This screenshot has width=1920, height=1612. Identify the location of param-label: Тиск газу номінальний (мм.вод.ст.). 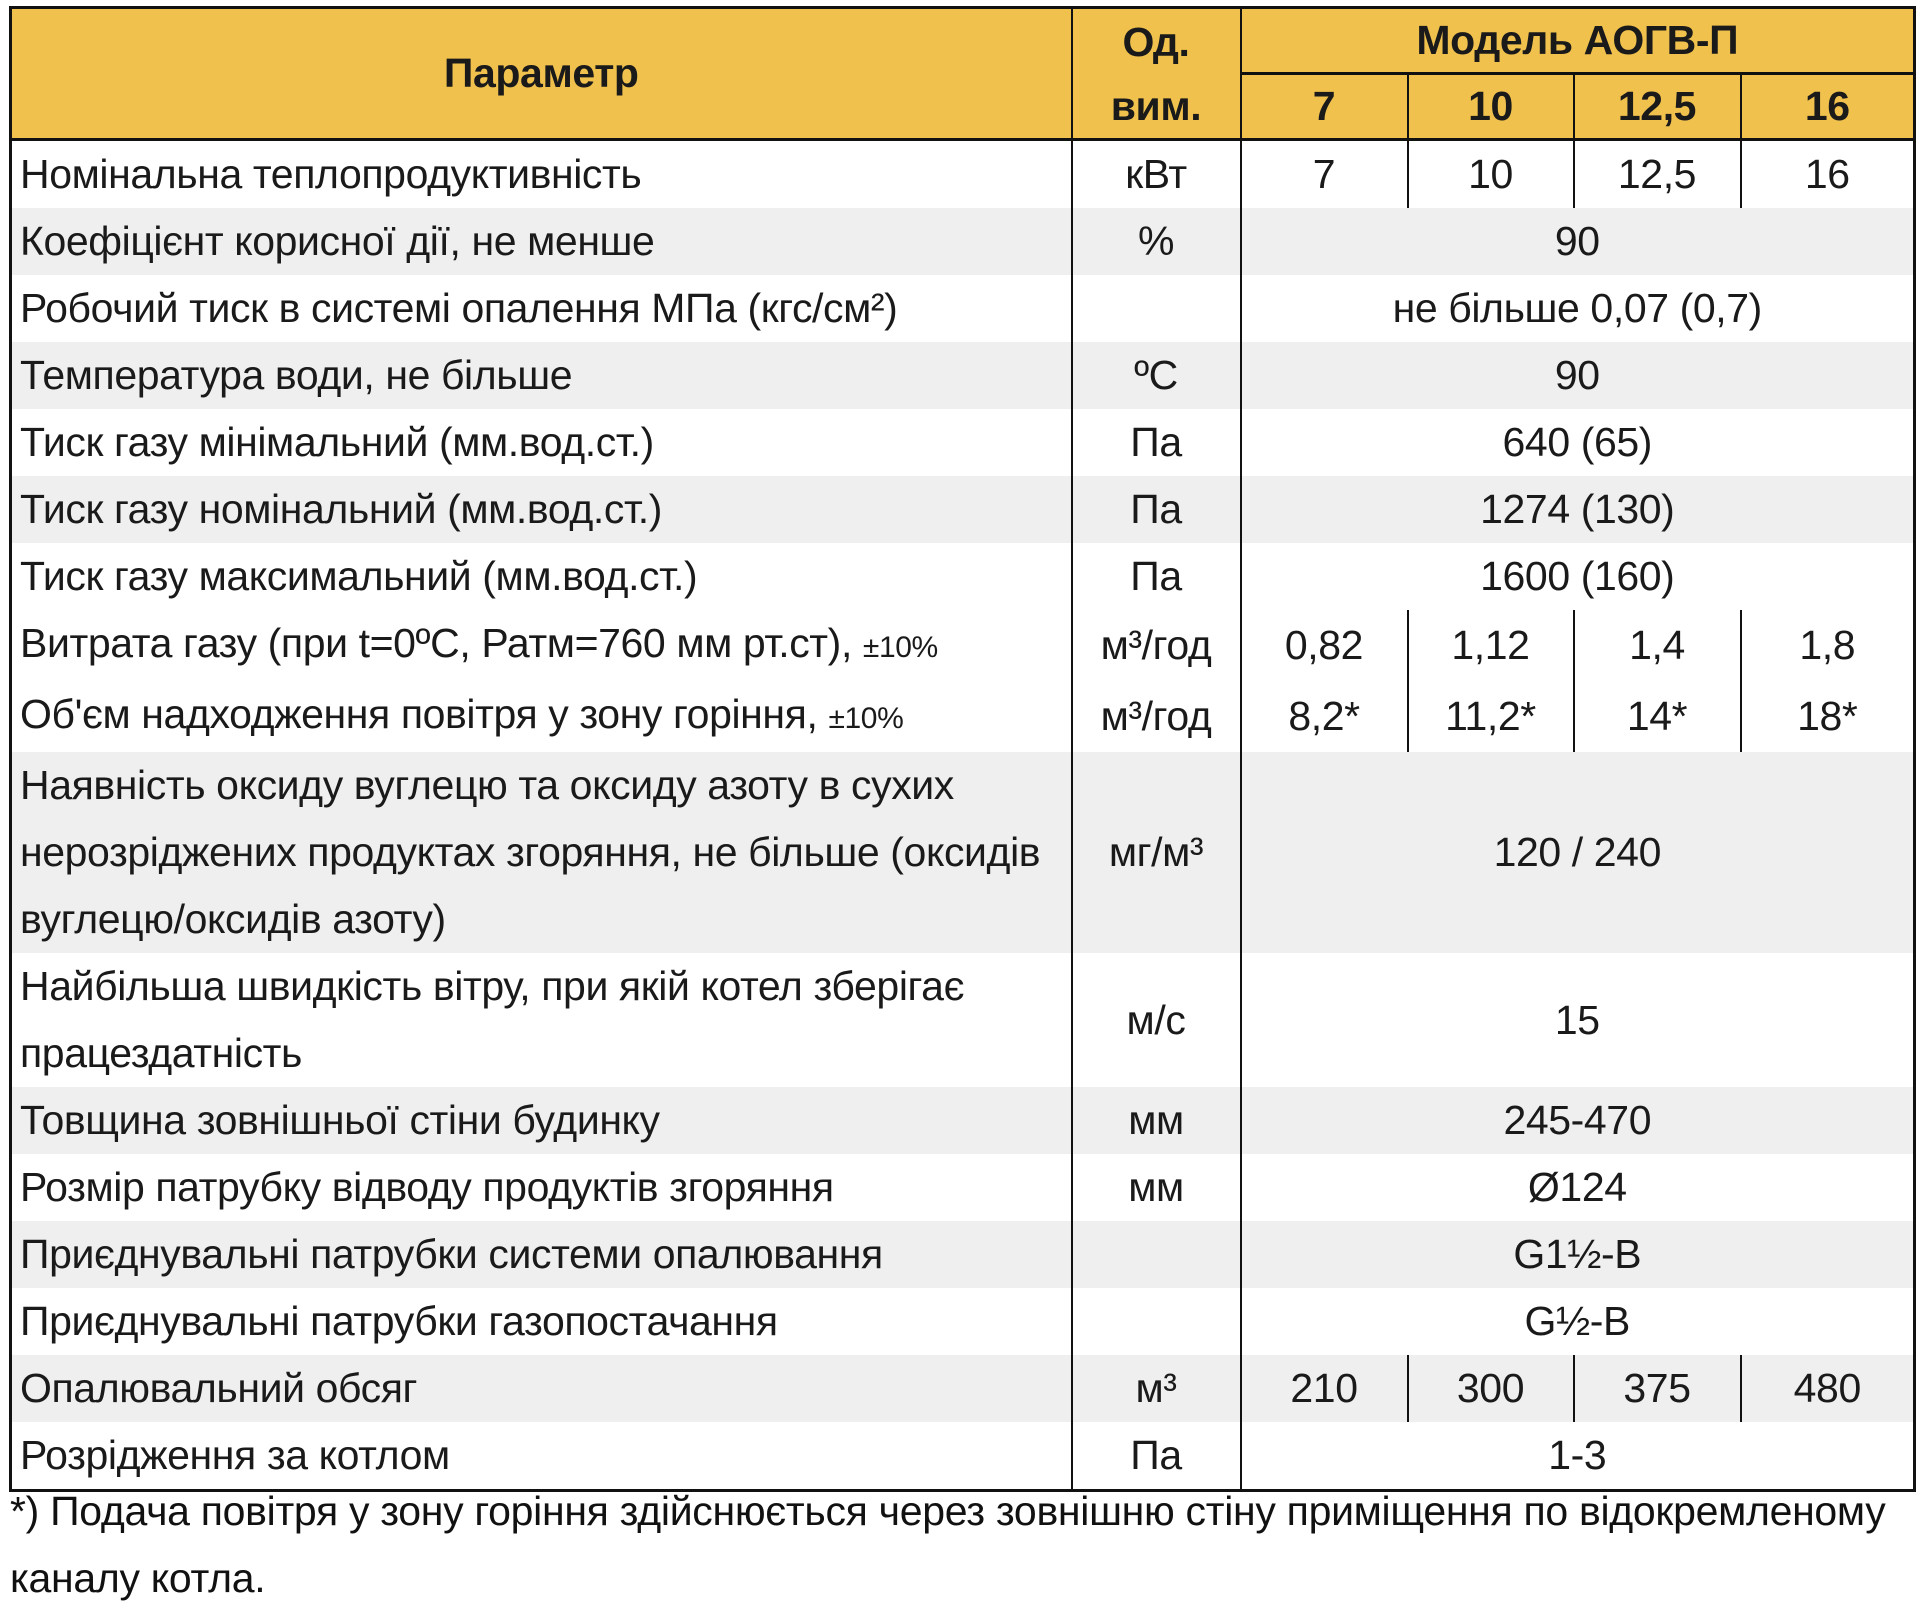
(341, 509).